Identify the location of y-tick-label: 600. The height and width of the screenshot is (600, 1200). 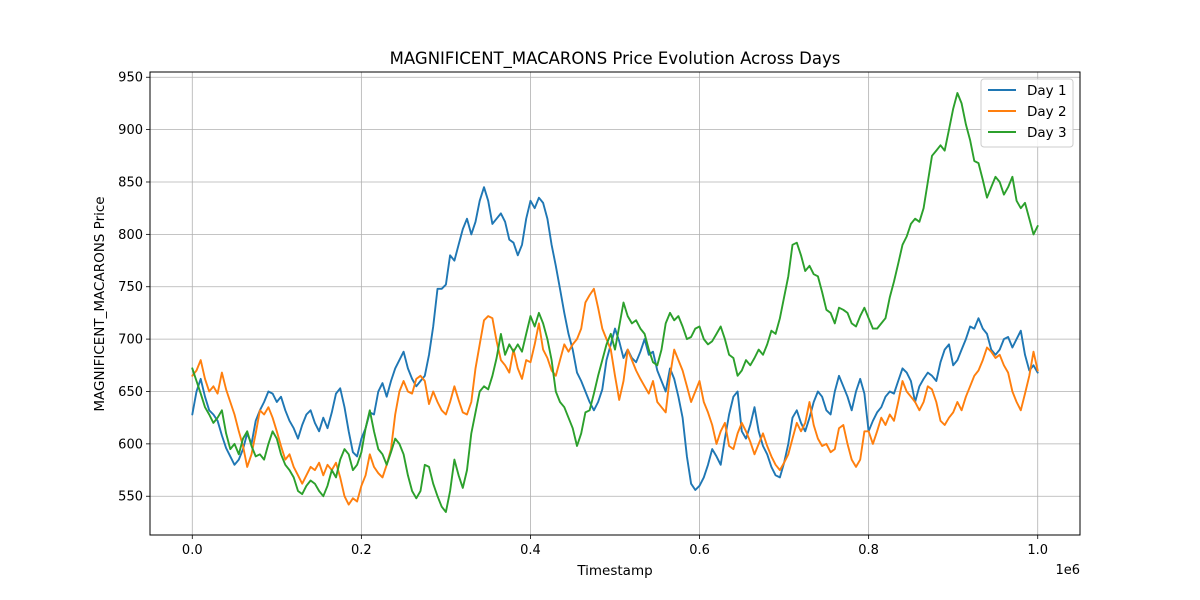
(130, 444).